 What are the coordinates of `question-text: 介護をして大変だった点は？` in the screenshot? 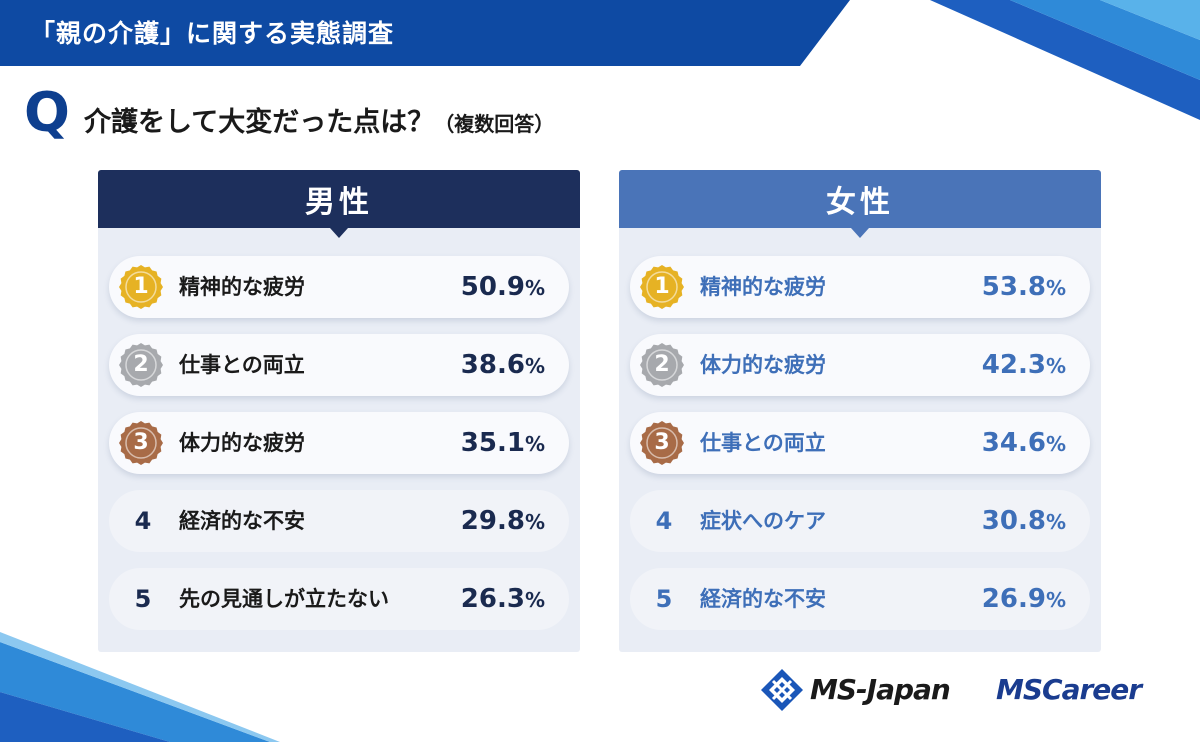 It's located at (259, 122).